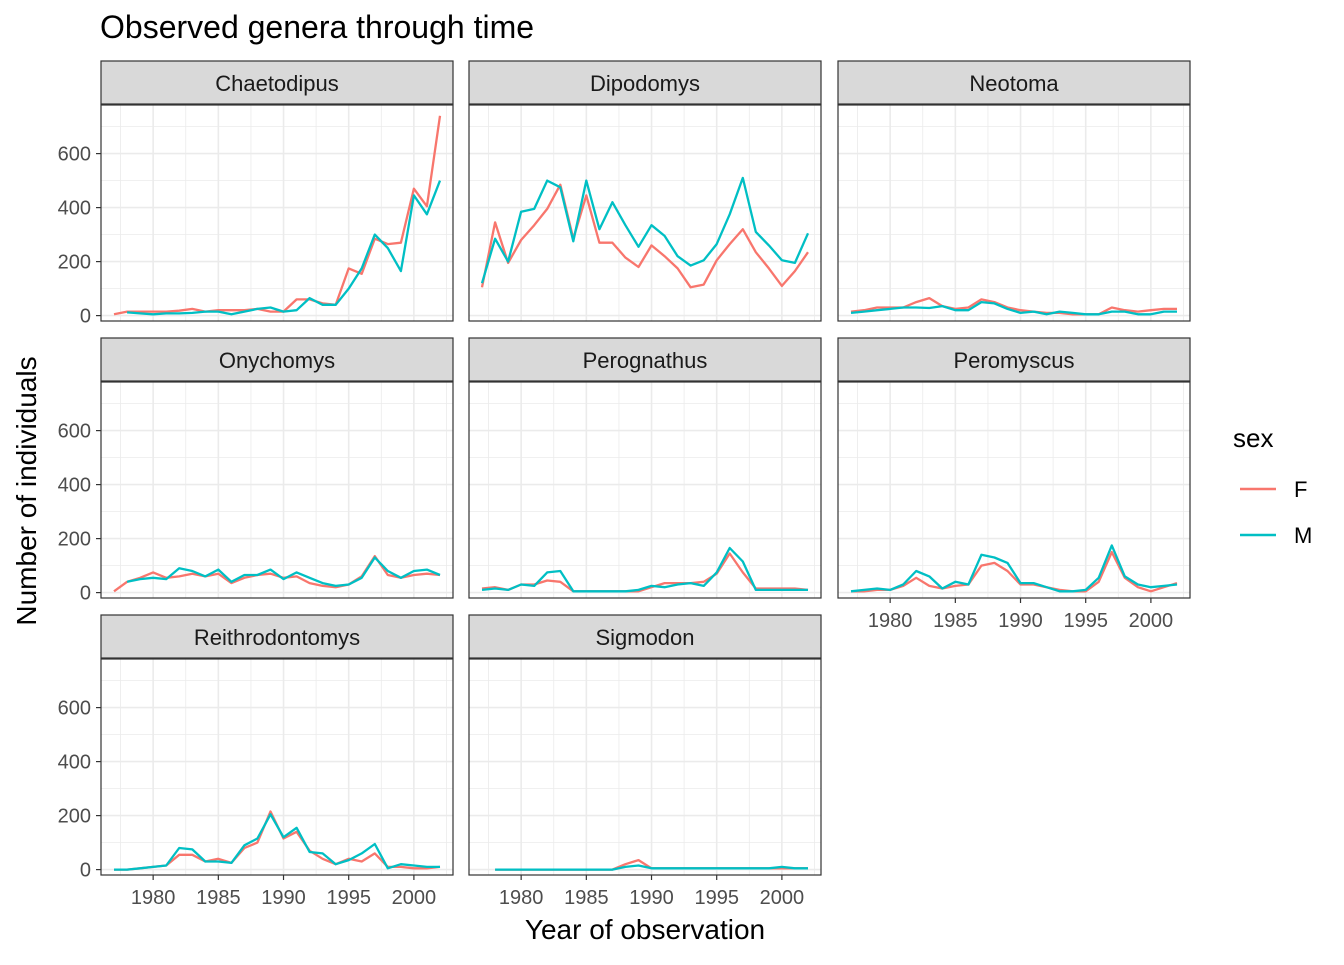 Image resolution: width=1344 pixels, height=965 pixels. I want to click on facet-strip-label: Peromyscus, so click(1013, 360).